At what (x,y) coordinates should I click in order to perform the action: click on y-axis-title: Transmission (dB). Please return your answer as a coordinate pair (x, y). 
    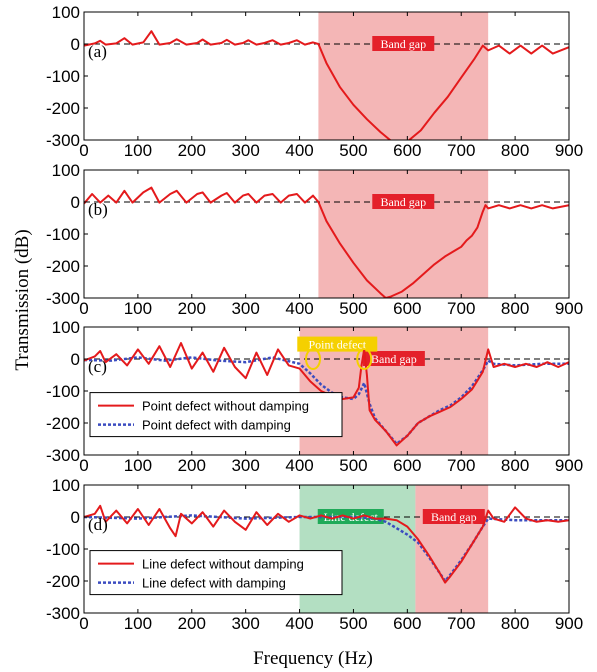
    Looking at the image, I should click on (22, 299).